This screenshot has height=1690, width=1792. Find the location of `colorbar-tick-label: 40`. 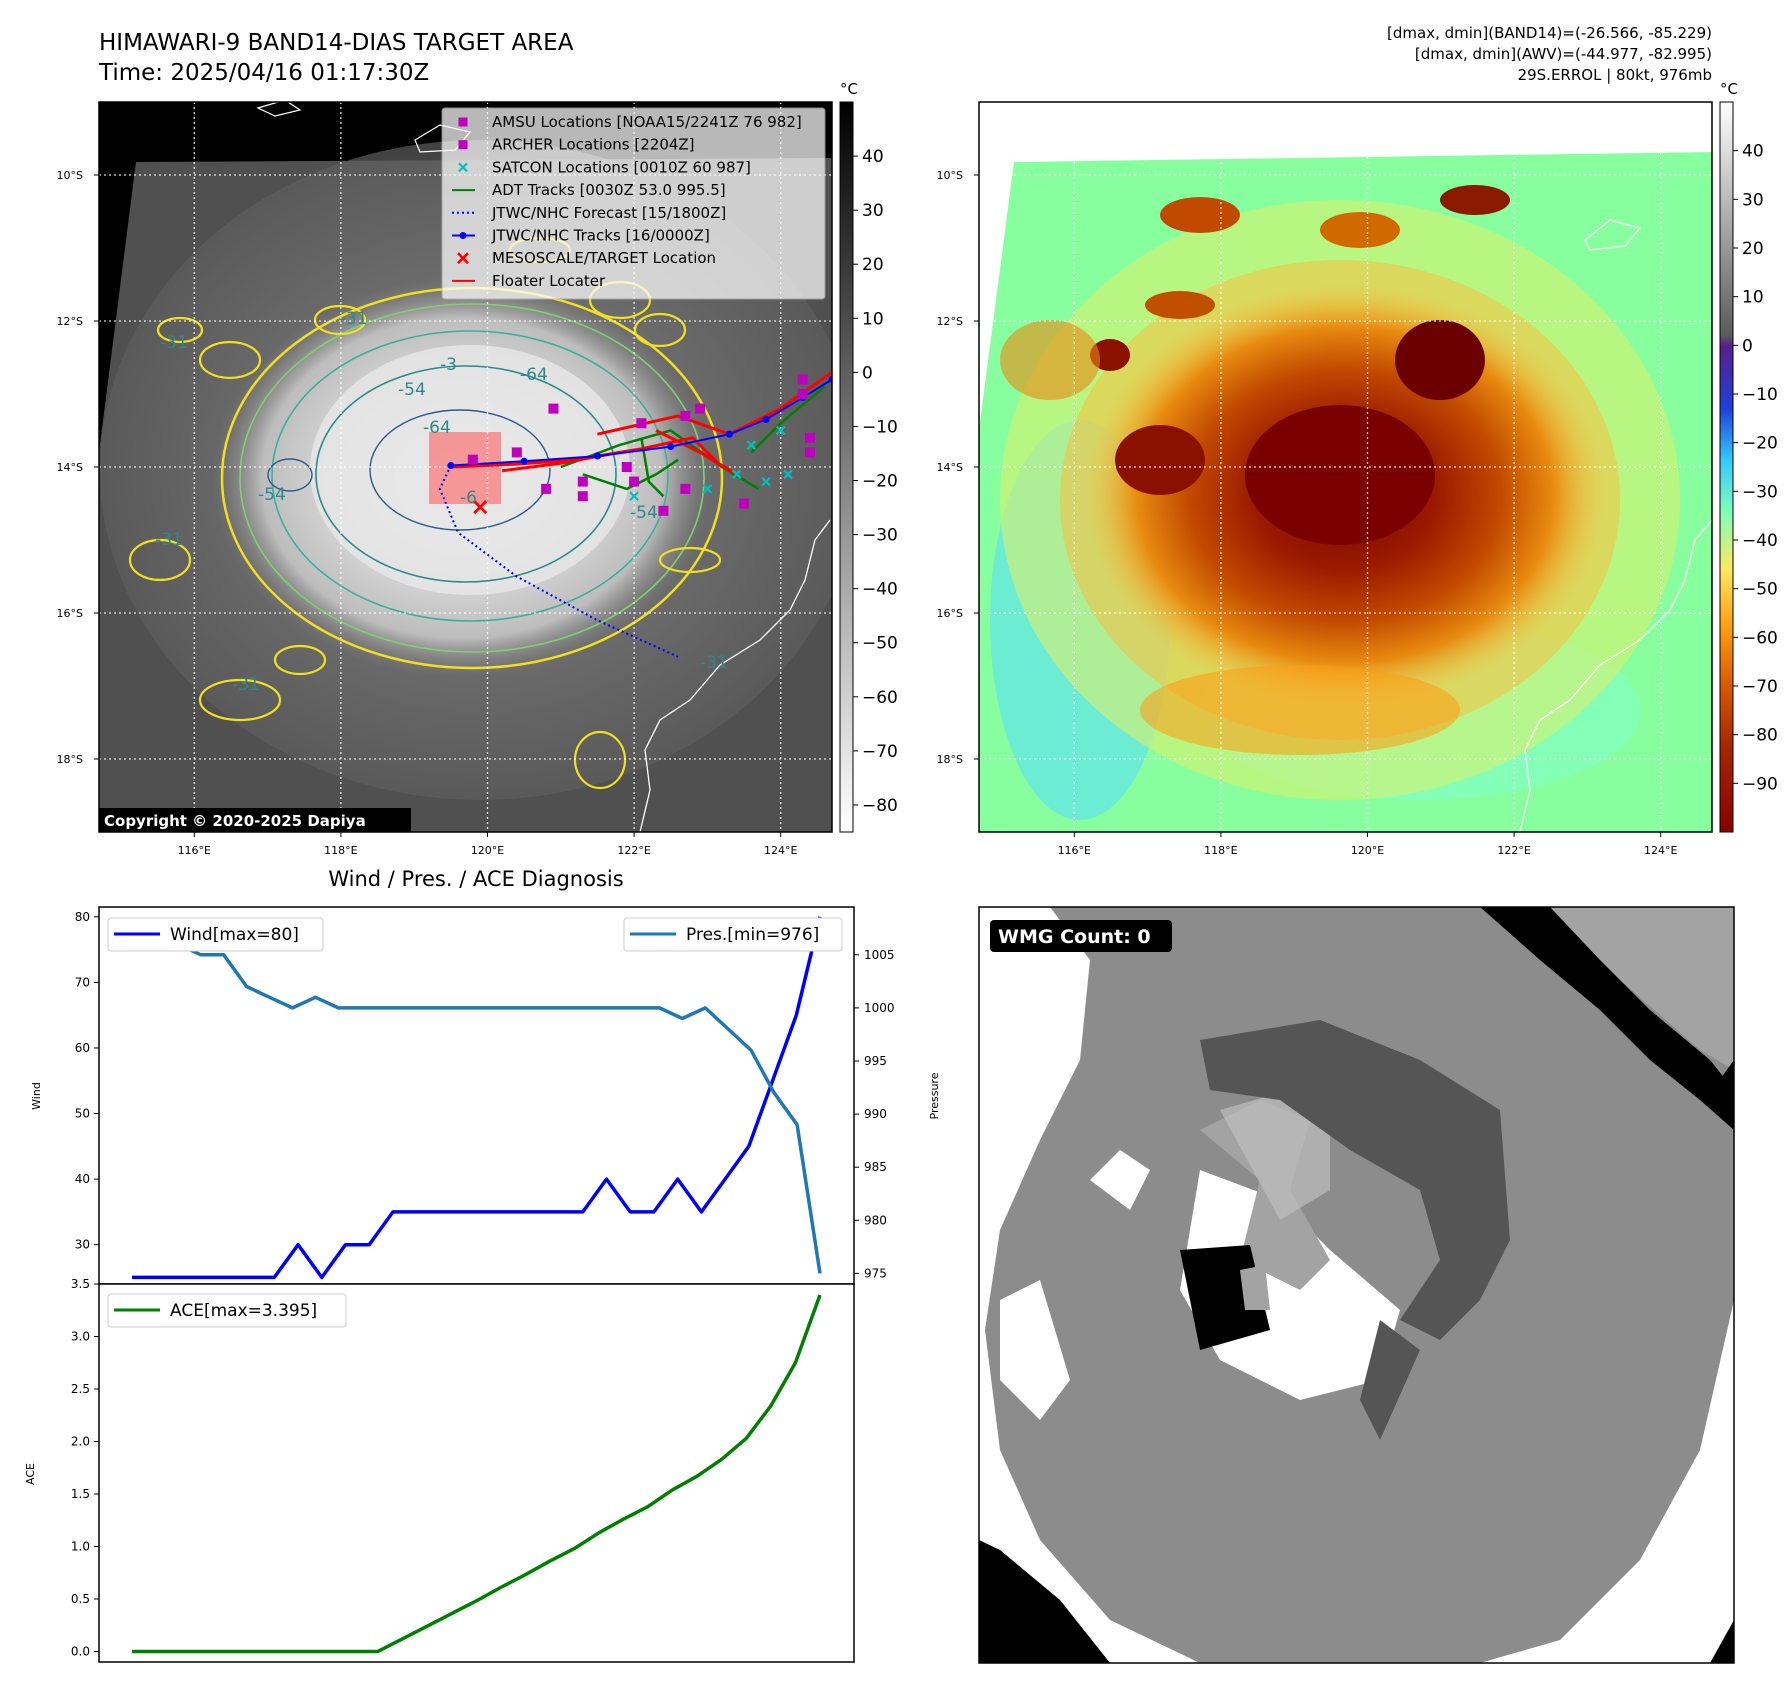

colorbar-tick-label: 40 is located at coordinates (1753, 152).